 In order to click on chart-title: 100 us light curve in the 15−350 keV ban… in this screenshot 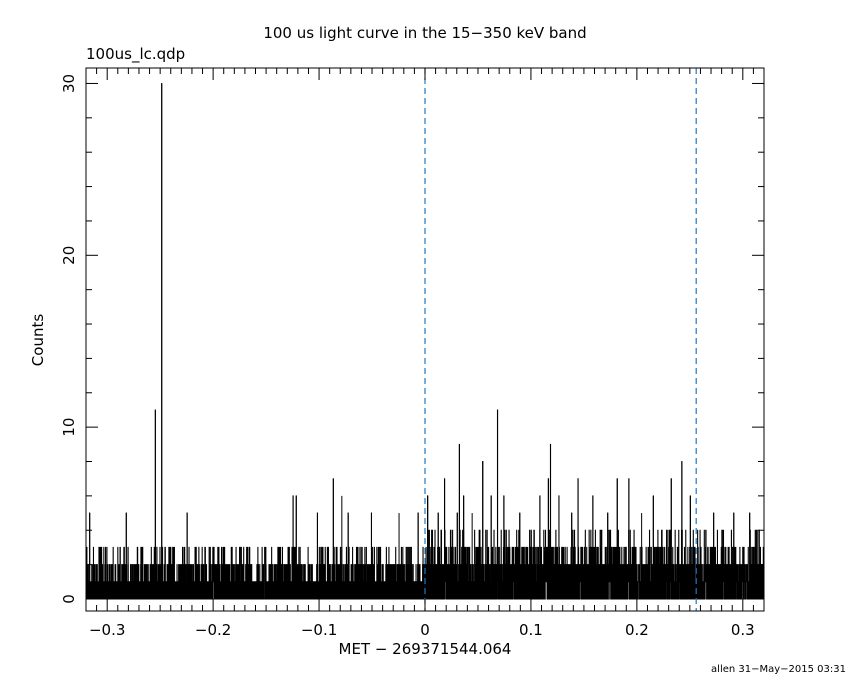, I will do `click(424, 33)`.